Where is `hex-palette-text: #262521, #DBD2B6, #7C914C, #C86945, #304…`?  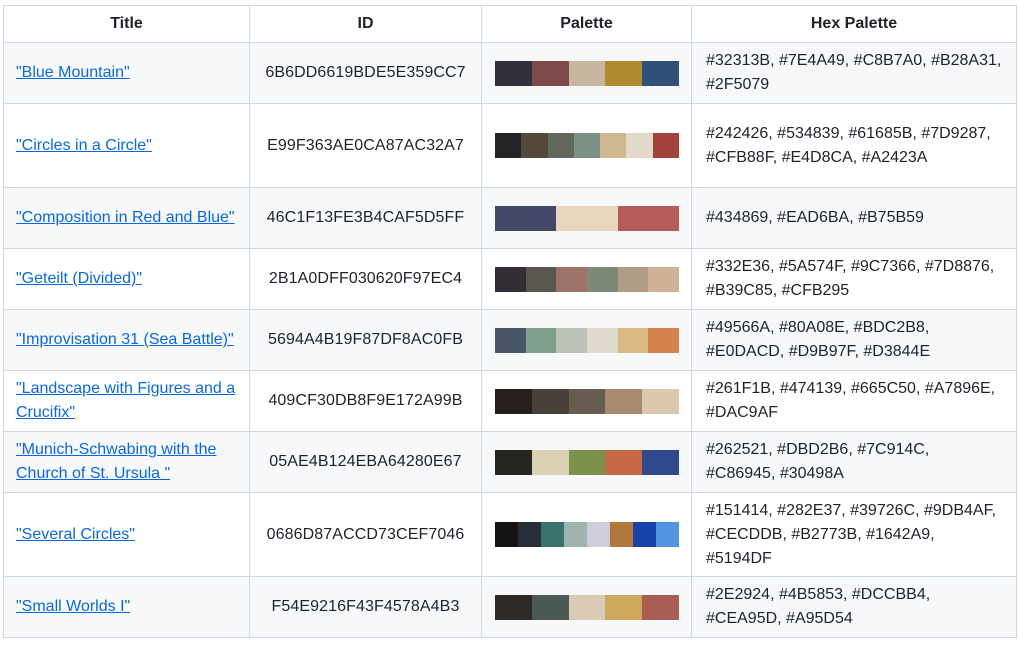
hex-palette-text: #262521, #DBD2B6, #7C914C, #C86945, #304… is located at coordinates (854, 462).